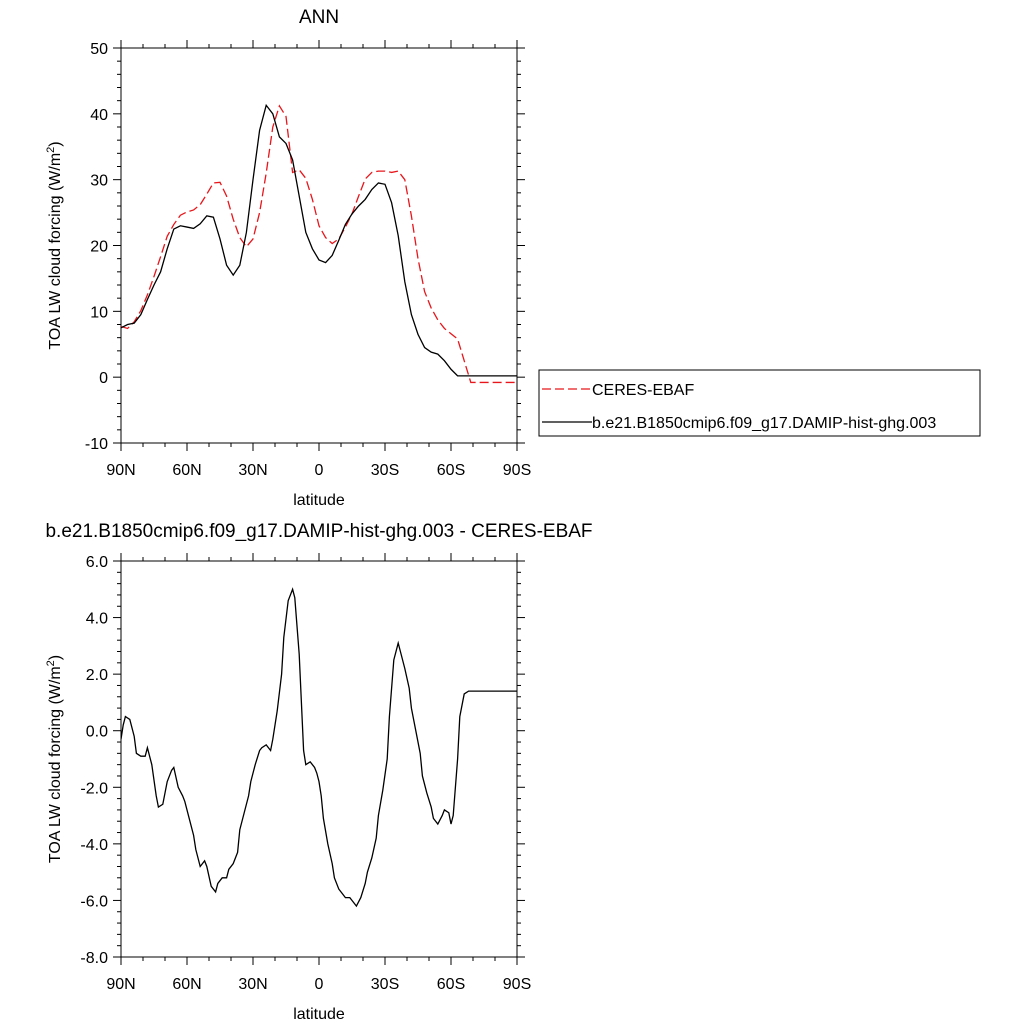  I want to click on y-tick-label: 0, so click(103, 378).